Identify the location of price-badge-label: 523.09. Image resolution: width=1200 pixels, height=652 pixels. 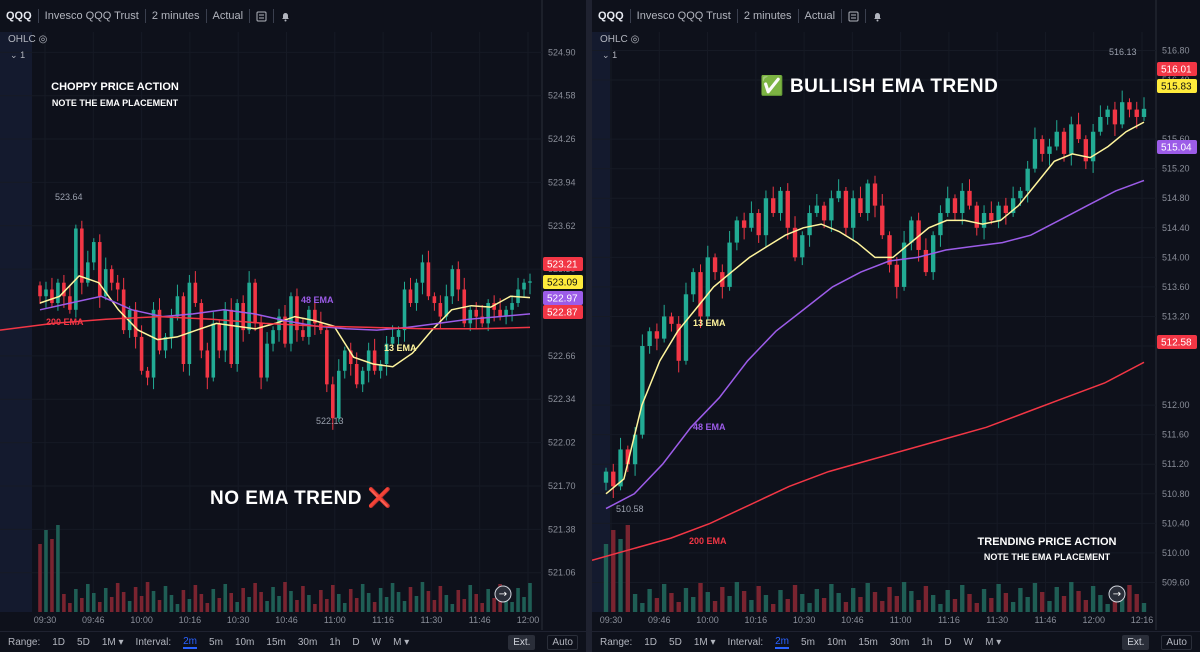
(562, 283).